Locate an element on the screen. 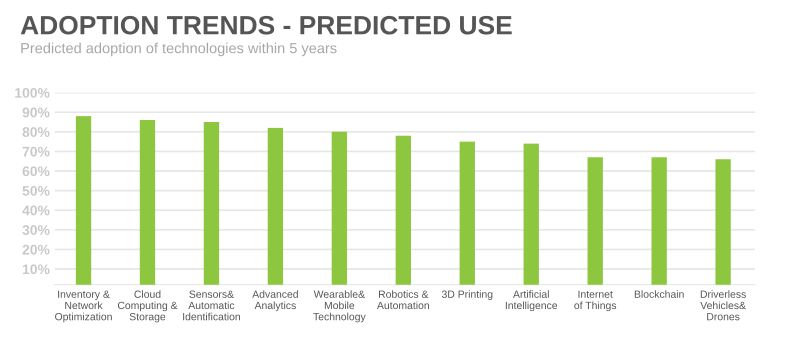 The image size is (805, 343). x-tick-label: Artificial Intelligence is located at coordinates (532, 301).